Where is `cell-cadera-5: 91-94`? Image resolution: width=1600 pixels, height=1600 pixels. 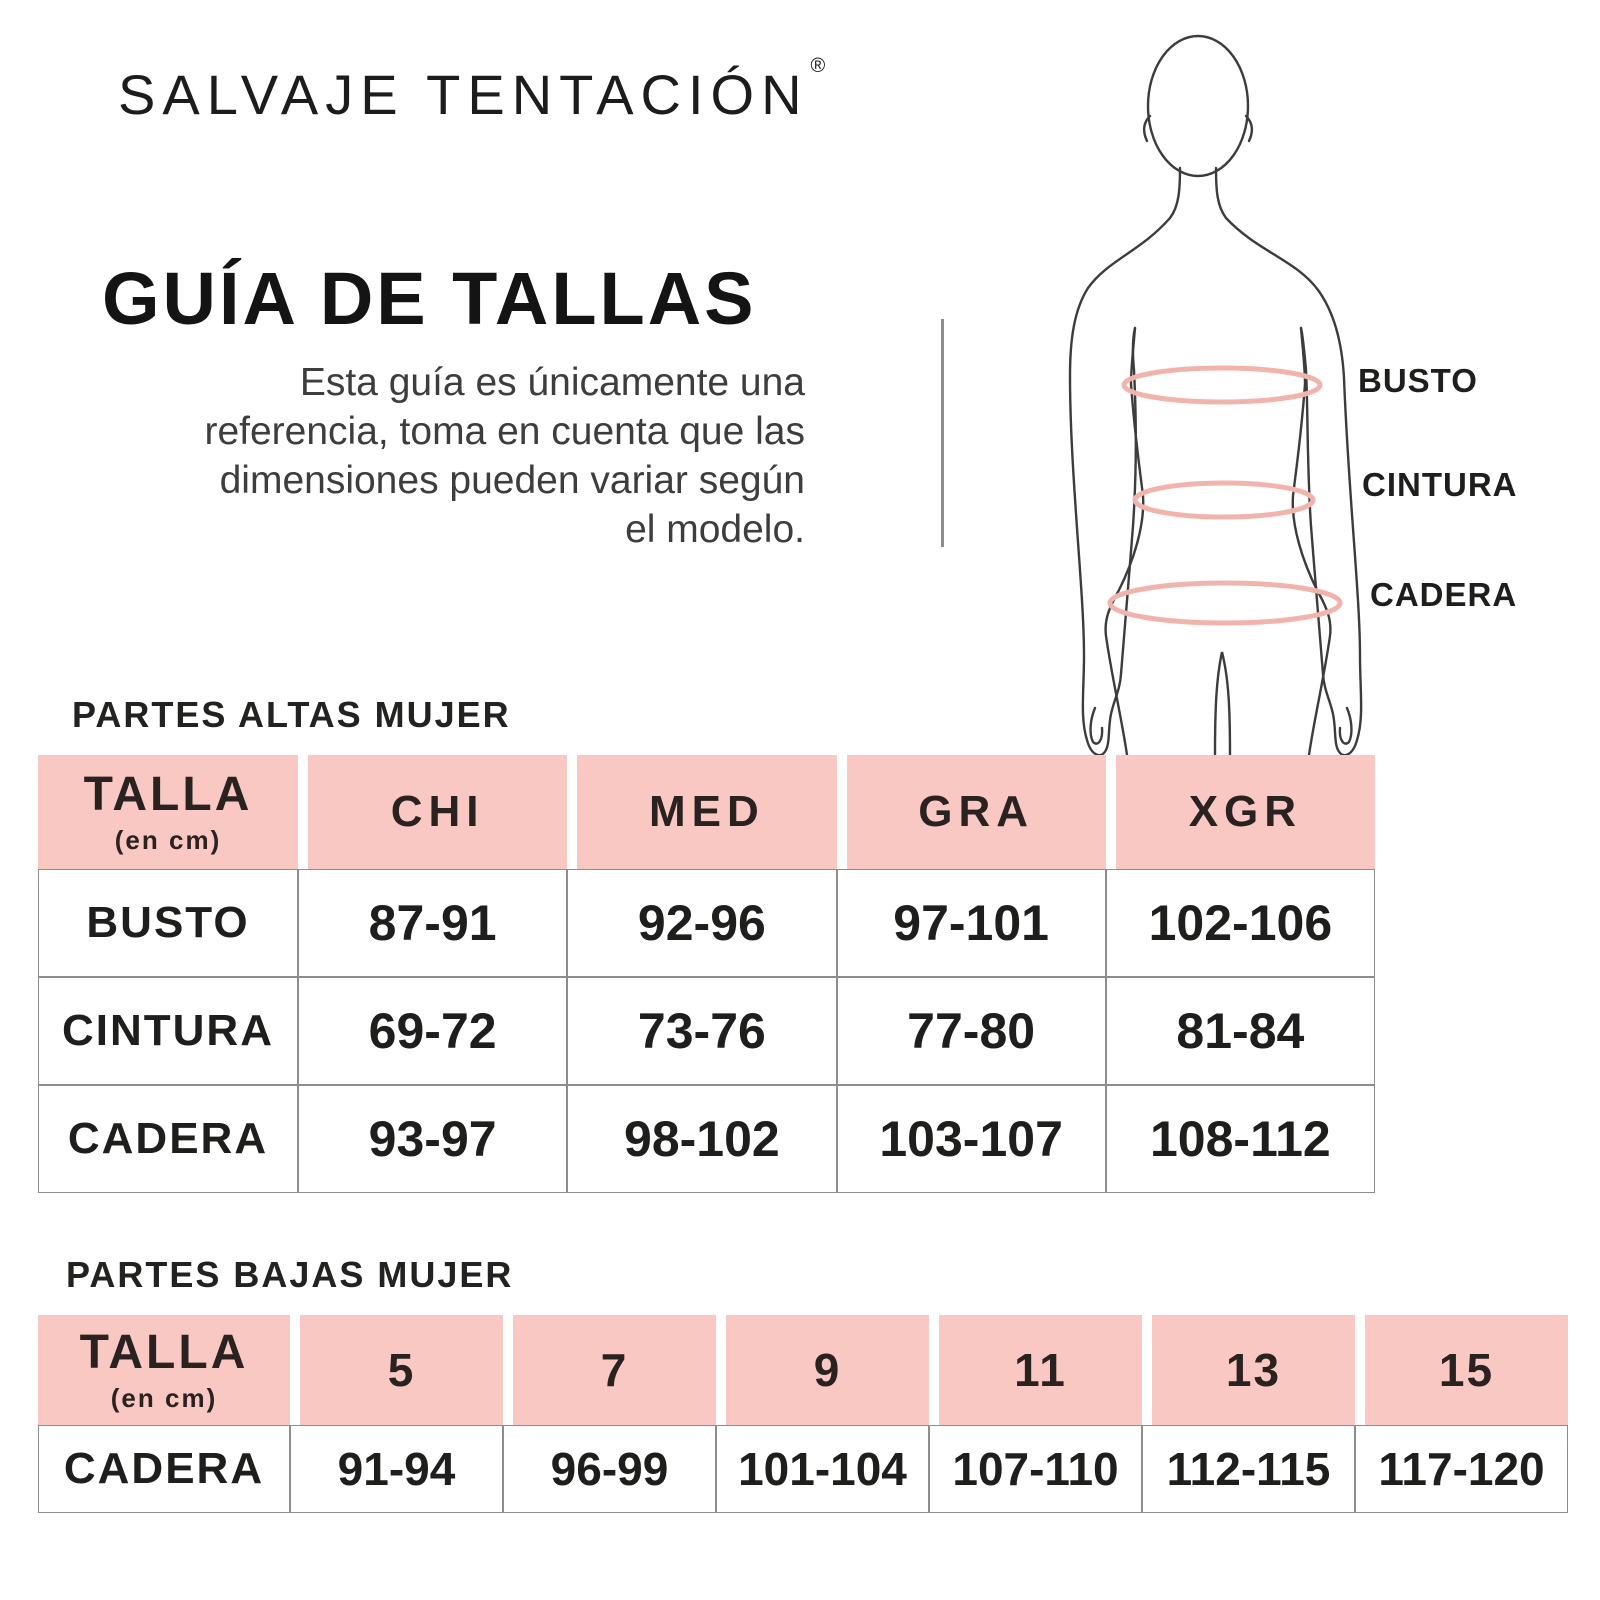
cell-cadera-5: 91-94 is located at coordinates (396, 1469).